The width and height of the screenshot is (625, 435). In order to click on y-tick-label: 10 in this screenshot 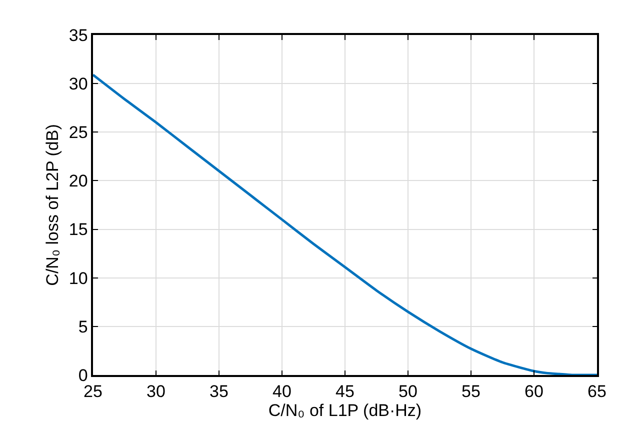, I will do `click(78, 278)`.